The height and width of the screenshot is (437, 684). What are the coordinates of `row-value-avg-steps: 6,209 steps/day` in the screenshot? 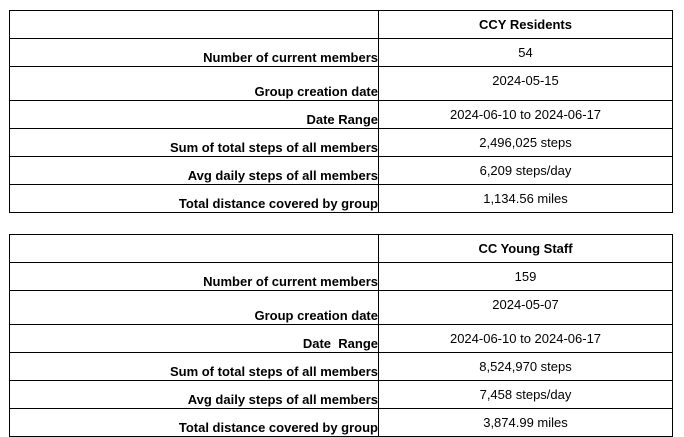 It's located at (525, 170).